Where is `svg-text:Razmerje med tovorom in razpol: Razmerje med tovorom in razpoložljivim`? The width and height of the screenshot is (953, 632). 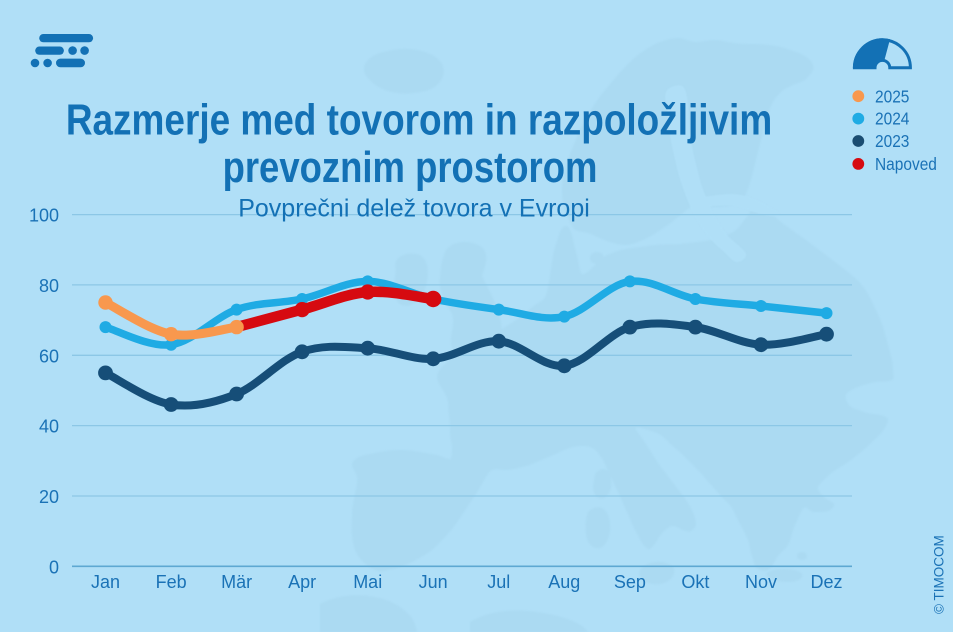
svg-text:Razmerje med tovorom in razpol: Razmerje med tovorom in razpoložljivim is located at coordinates (419, 120).